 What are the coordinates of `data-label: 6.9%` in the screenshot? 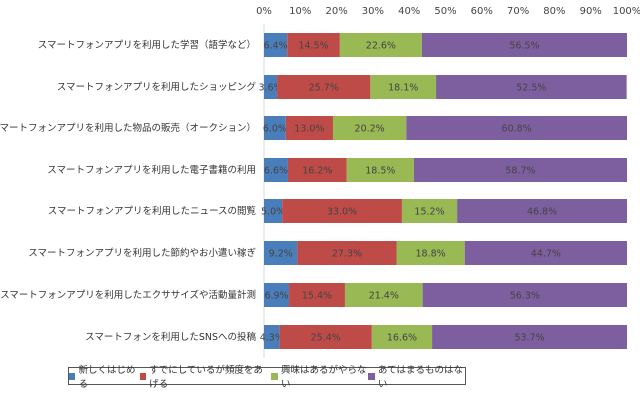 It's located at (276, 296).